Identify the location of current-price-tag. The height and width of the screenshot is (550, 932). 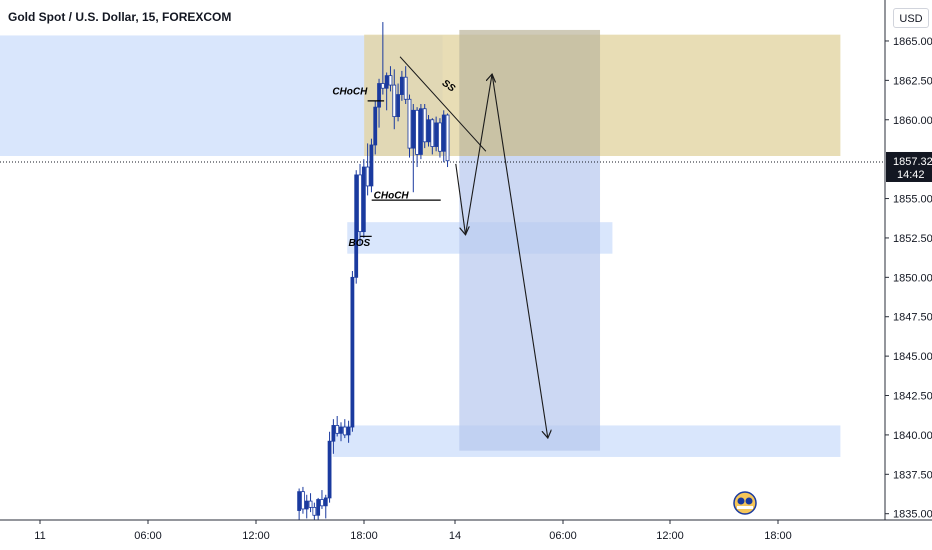
(909, 166).